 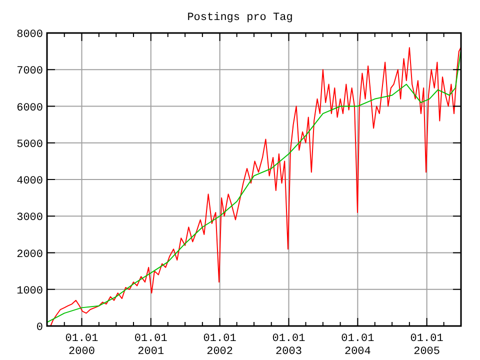 What do you see at coordinates (39, 328) in the screenshot?
I see `y-tick-label: 0` at bounding box center [39, 328].